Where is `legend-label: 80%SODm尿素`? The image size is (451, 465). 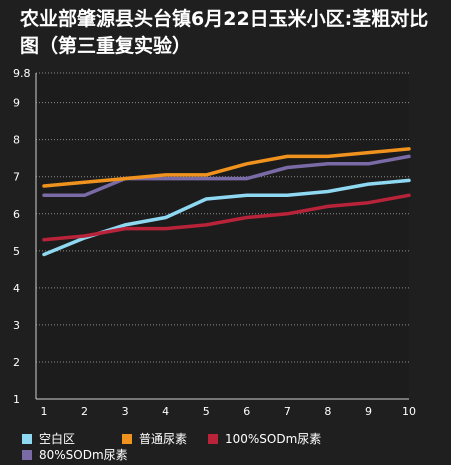
legend-label: 80%SODm尿素 is located at coordinates (83, 455).